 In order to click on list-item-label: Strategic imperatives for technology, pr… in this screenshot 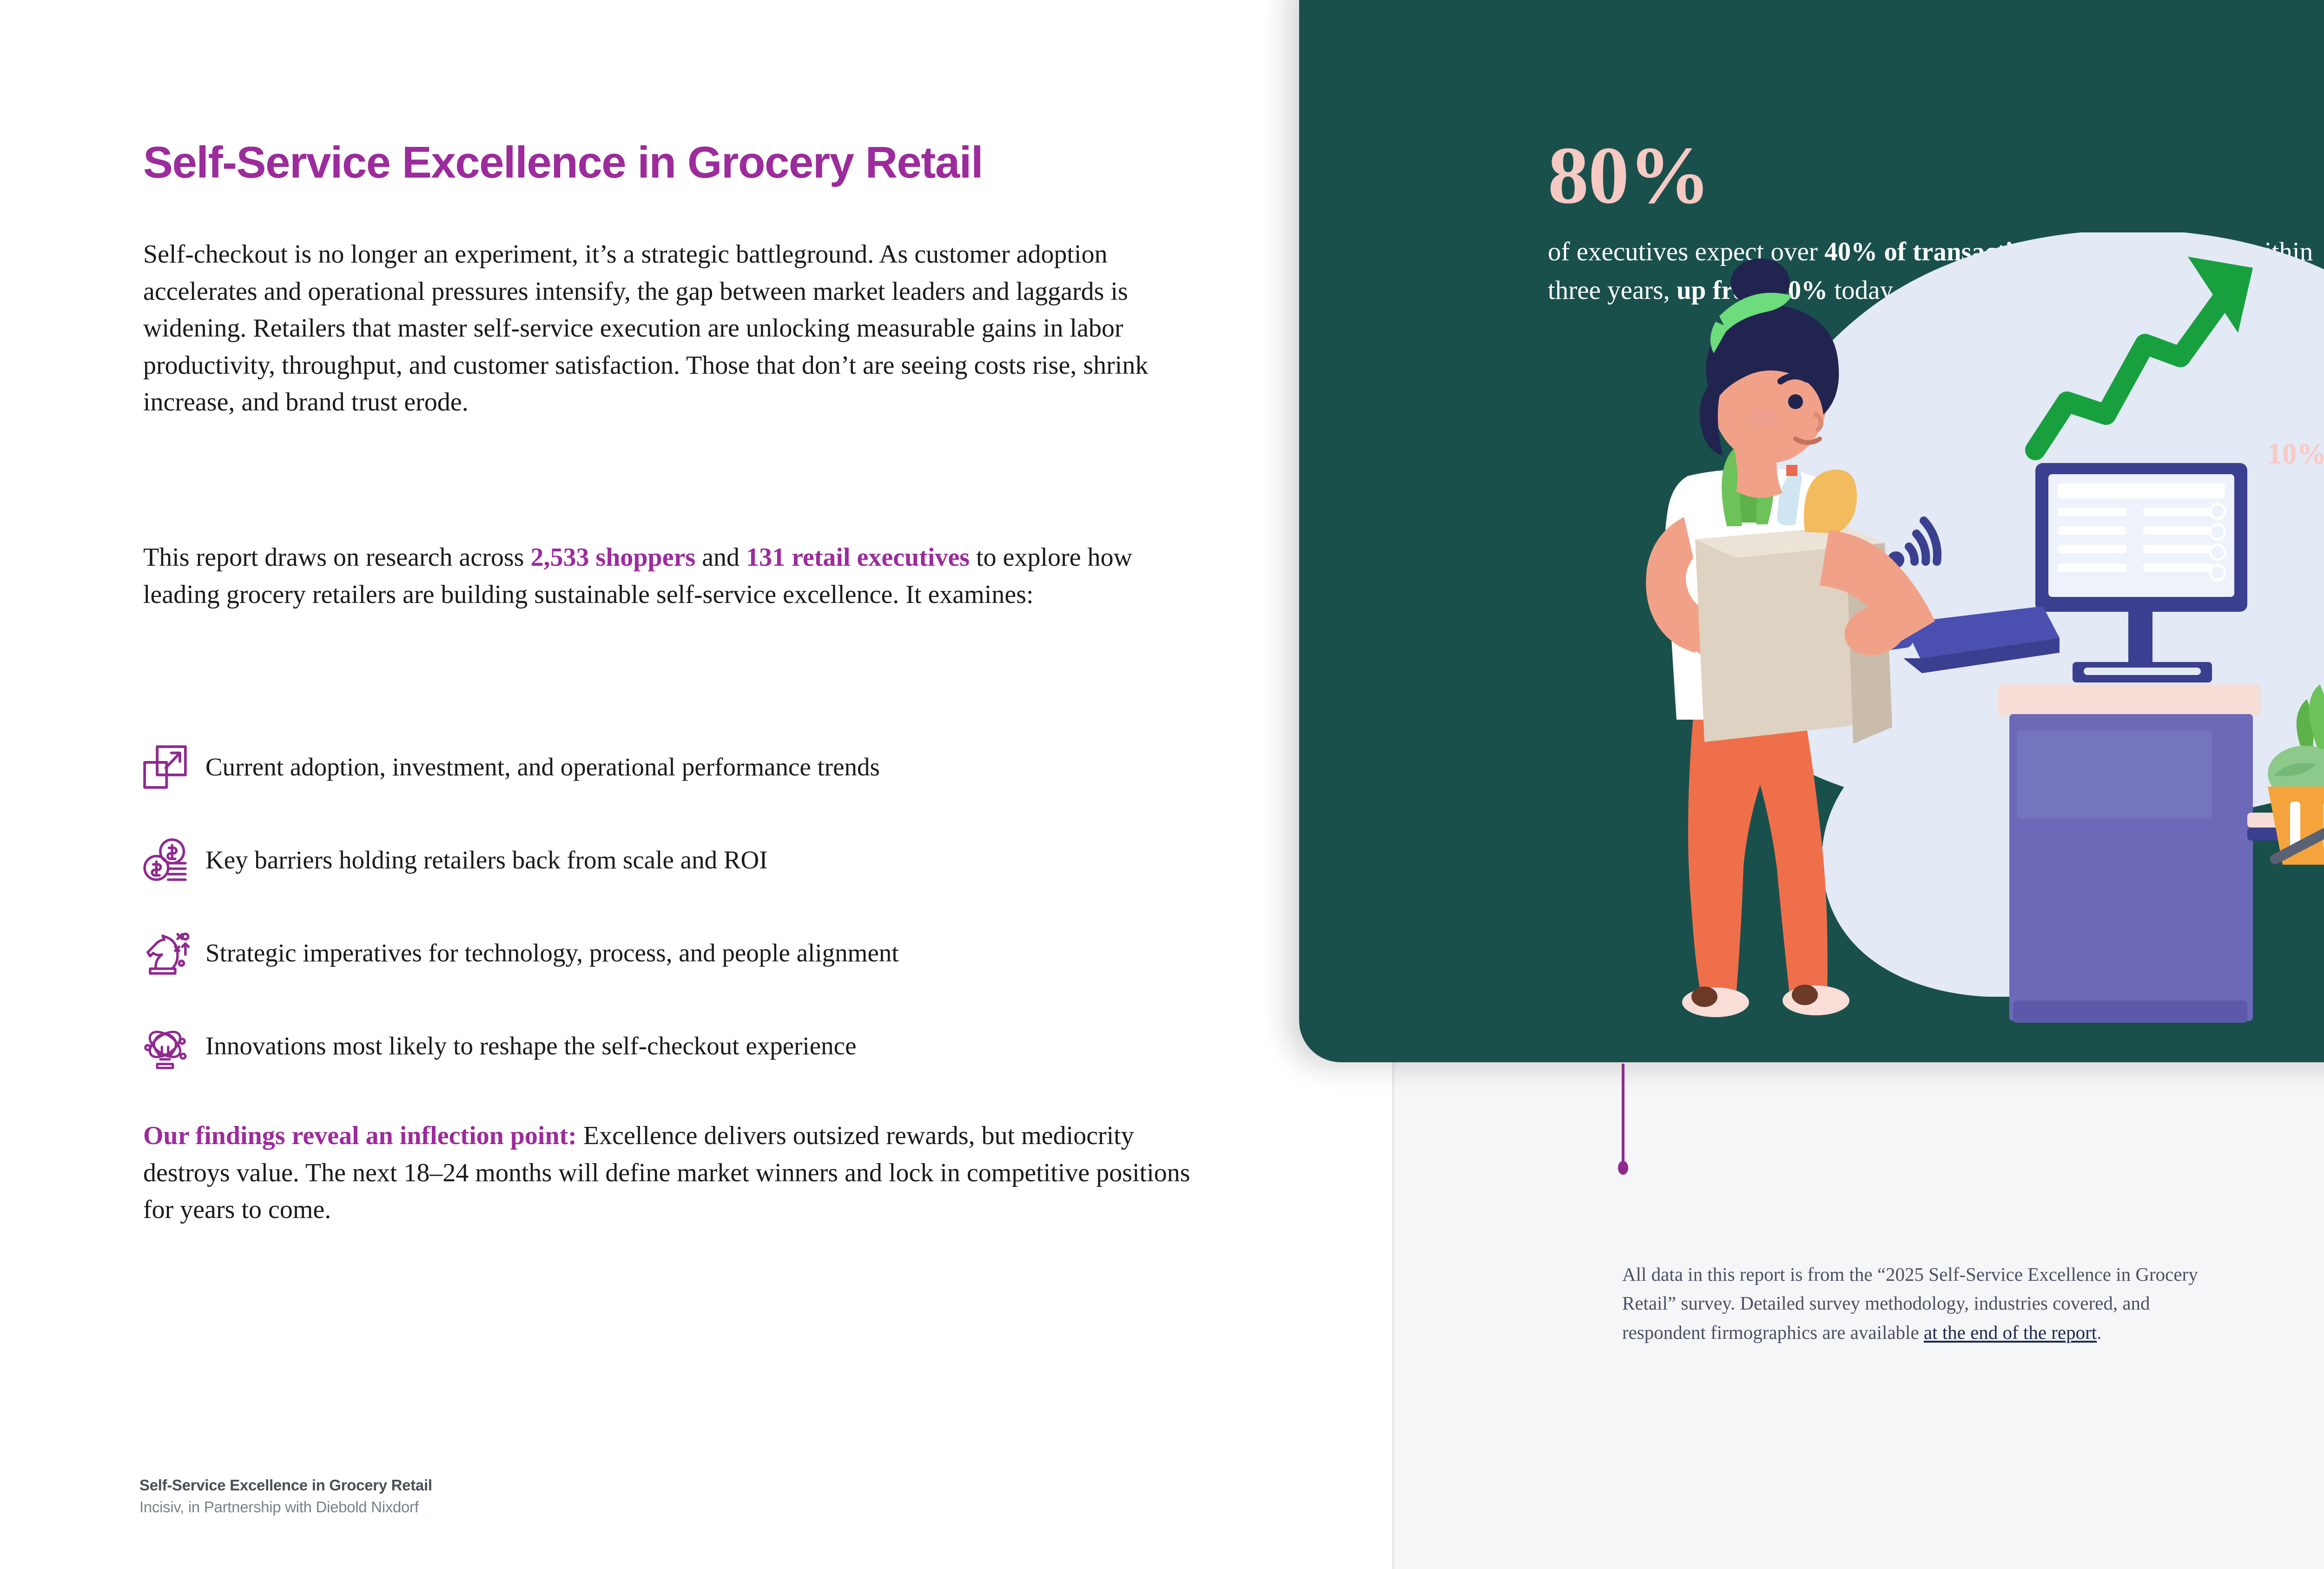, I will do `click(552, 953)`.